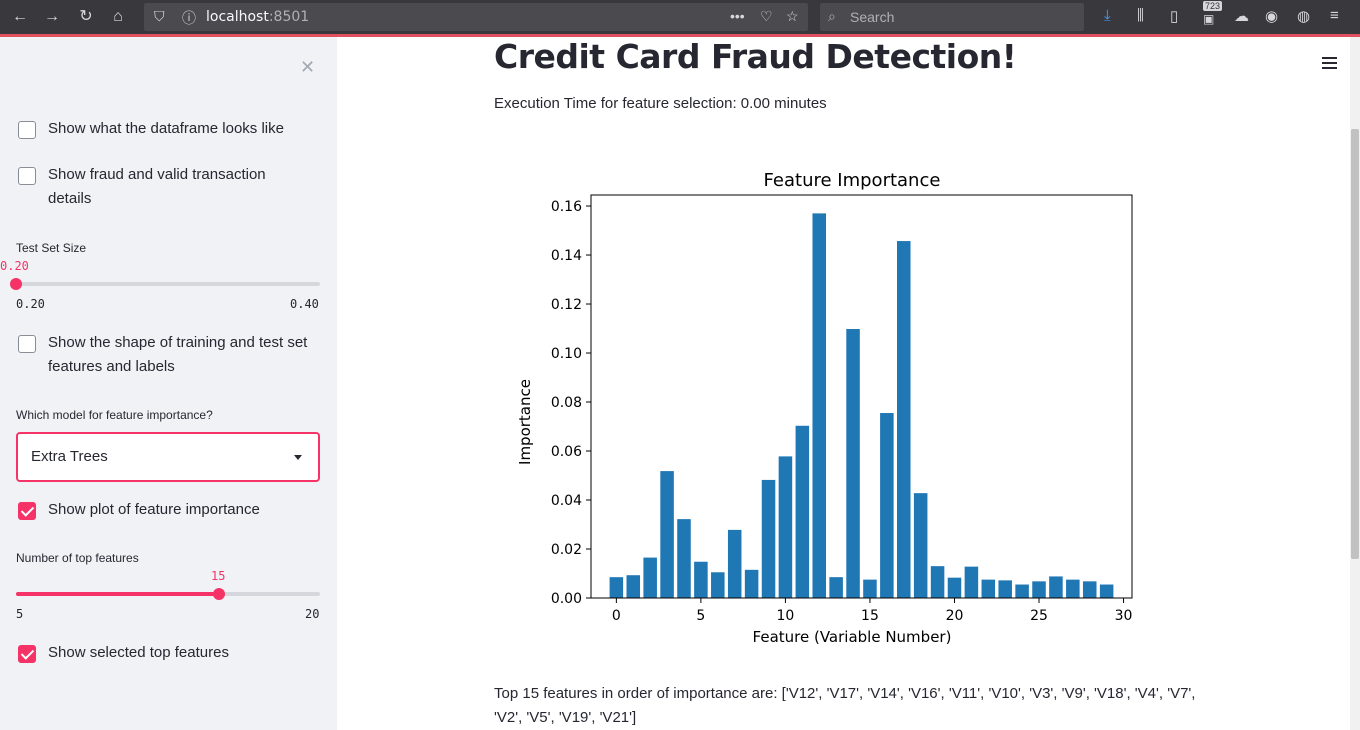  What do you see at coordinates (952, 17) in the screenshot?
I see `search-bar: ⌕ Search` at bounding box center [952, 17].